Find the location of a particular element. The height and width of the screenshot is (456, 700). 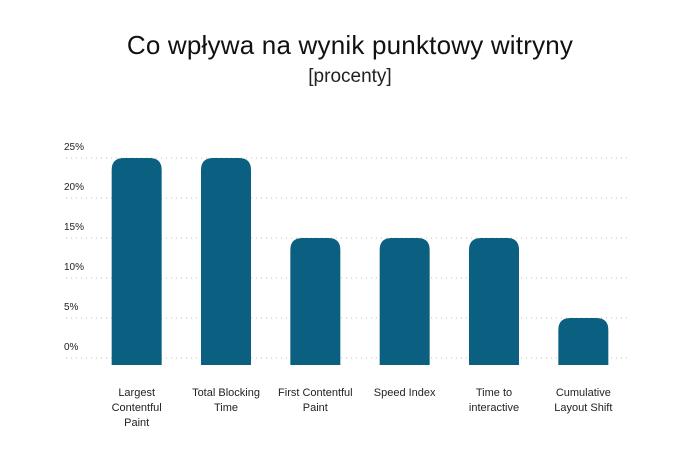

y-tick-label: 20% is located at coordinates (74, 187).